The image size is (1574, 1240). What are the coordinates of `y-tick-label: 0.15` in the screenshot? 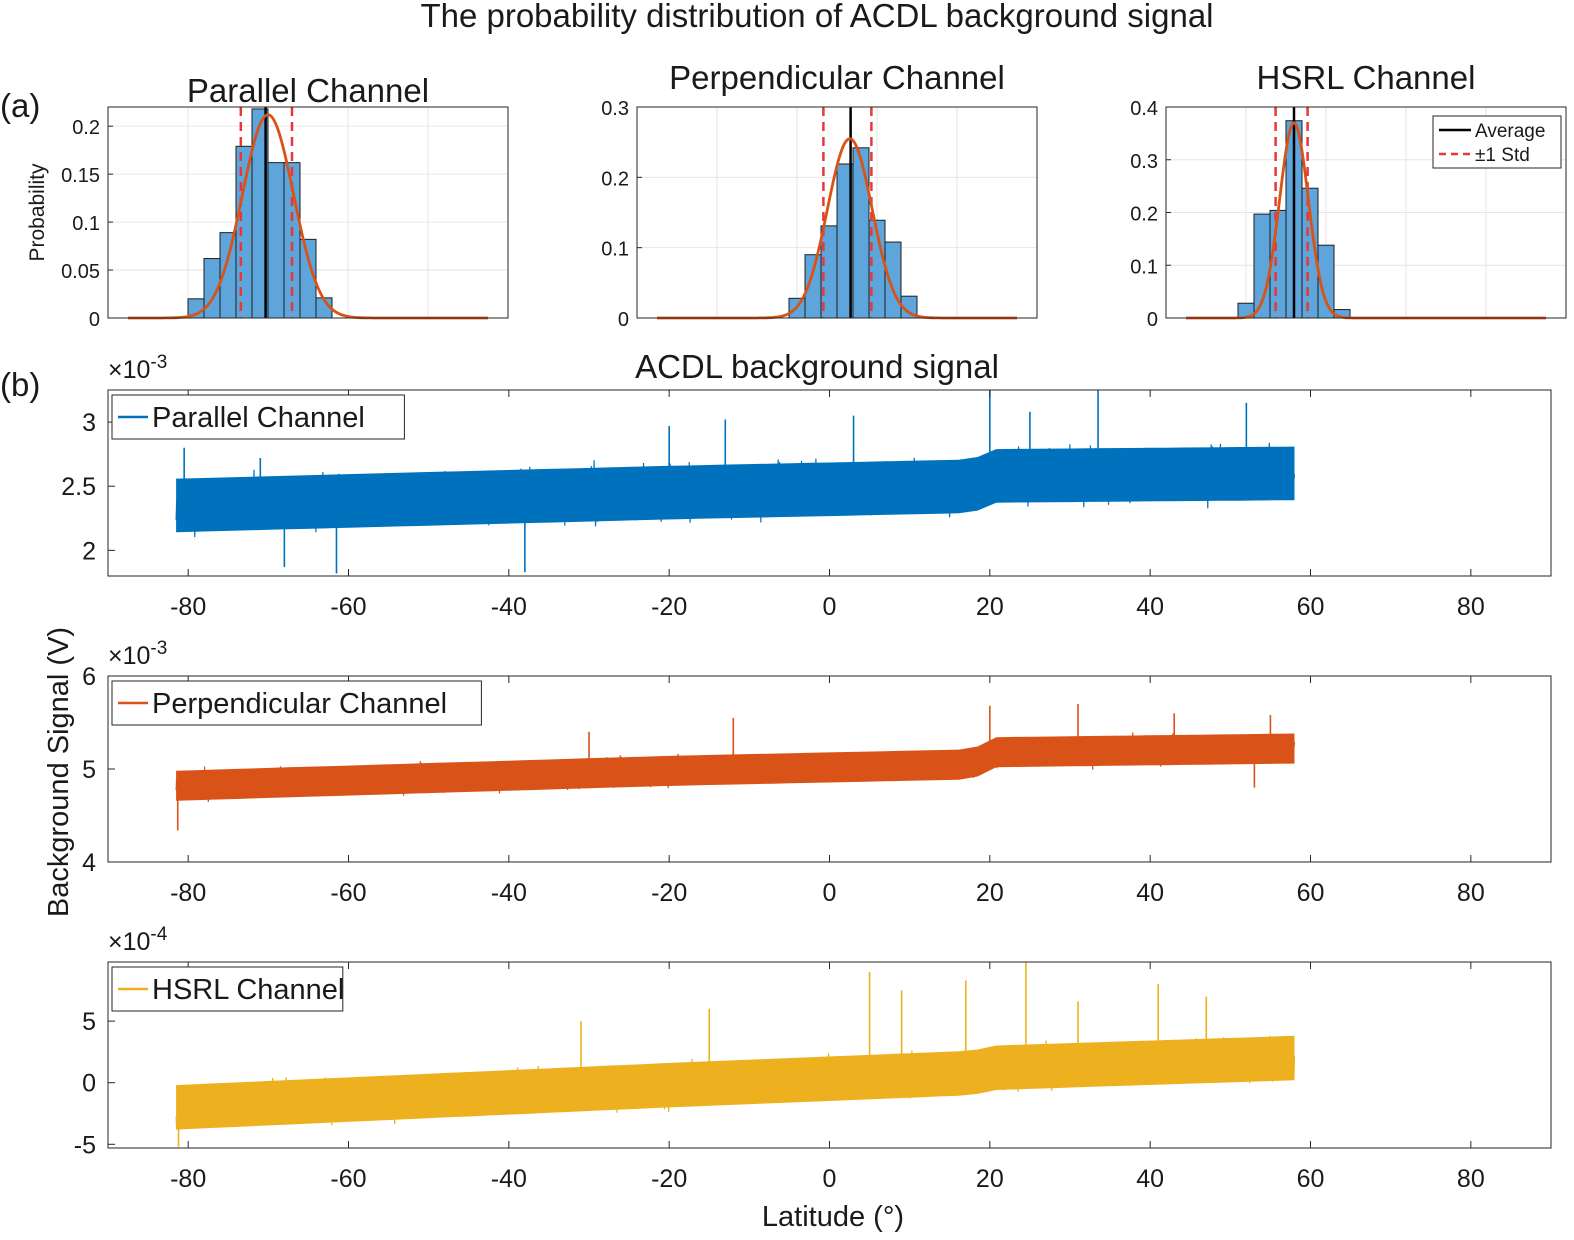 It's located at (80, 176).